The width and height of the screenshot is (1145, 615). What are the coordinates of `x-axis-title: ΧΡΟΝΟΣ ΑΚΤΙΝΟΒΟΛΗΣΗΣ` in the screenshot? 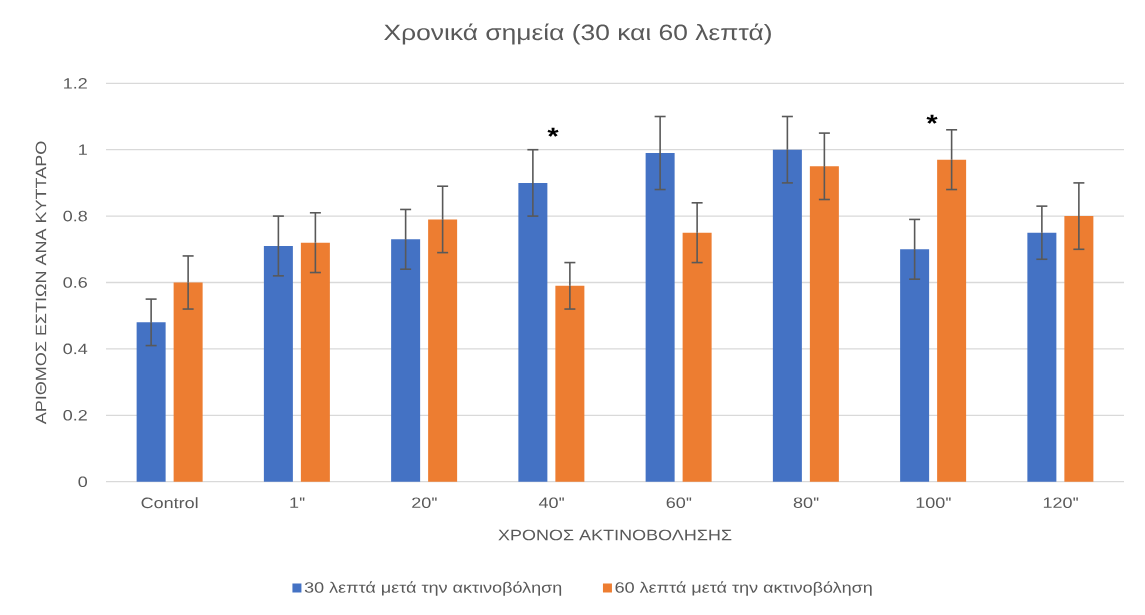 It's located at (615, 535).